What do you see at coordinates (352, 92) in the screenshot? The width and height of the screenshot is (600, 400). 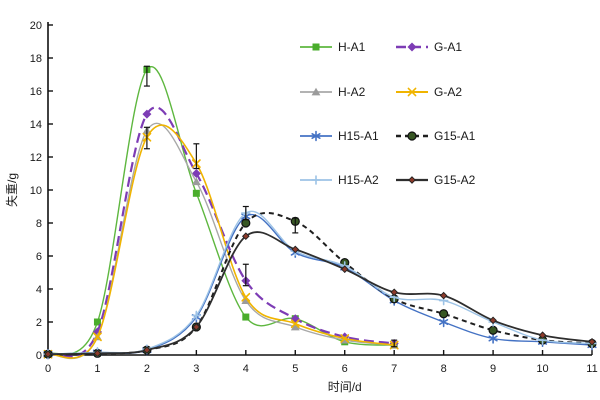 I see `legend-label: H-A2` at bounding box center [352, 92].